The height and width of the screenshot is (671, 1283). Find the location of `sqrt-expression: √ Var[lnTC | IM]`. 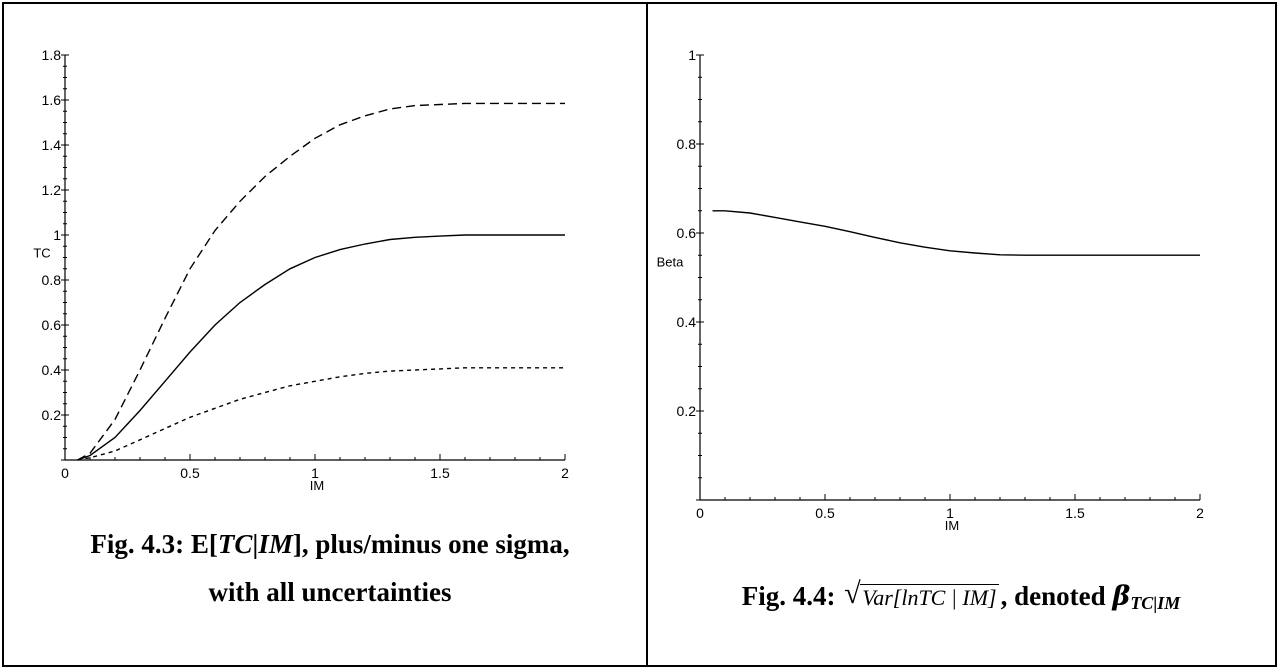

sqrt-expression: √ Var[lnTC | IM] is located at coordinates (921, 598).